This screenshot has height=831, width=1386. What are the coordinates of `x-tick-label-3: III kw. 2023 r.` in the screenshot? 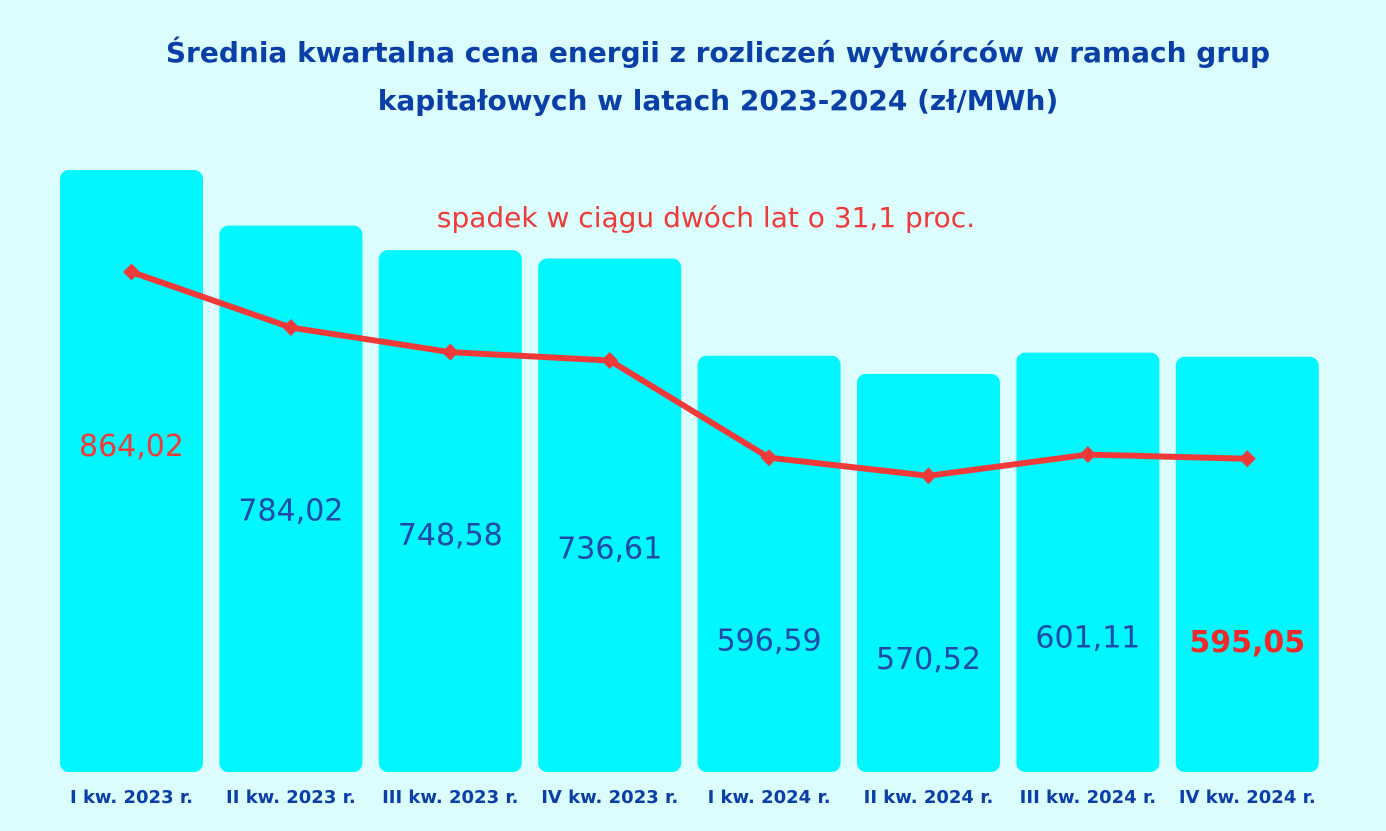 It's located at (450, 797).